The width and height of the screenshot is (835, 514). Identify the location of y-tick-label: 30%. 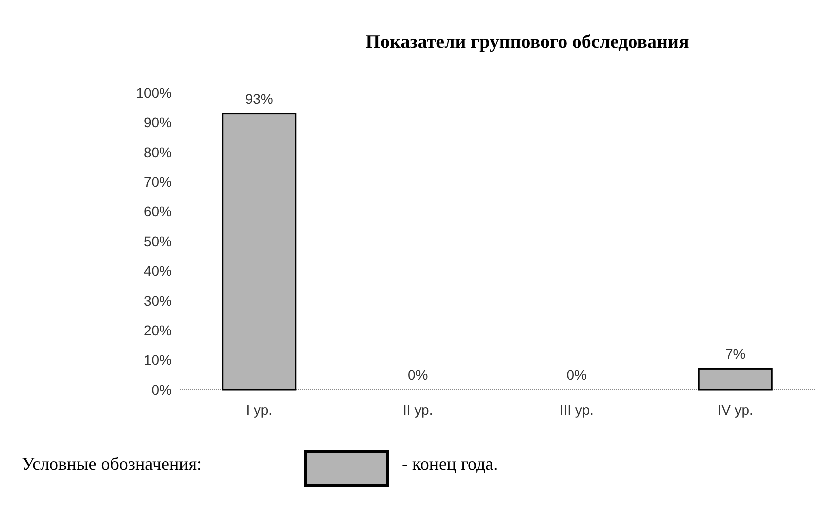
(158, 300).